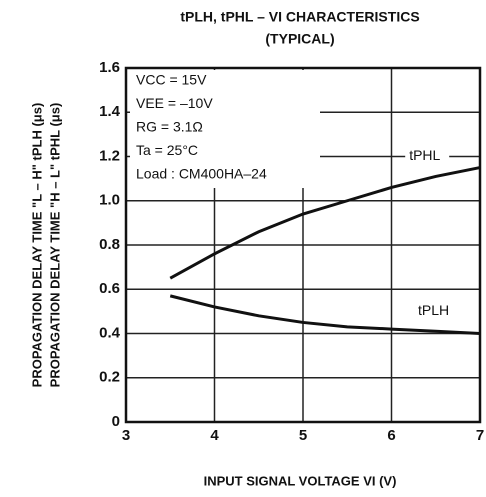 The image size is (486, 497). What do you see at coordinates (167, 150) in the screenshot?
I see `annotation: Ta = 25°C` at bounding box center [167, 150].